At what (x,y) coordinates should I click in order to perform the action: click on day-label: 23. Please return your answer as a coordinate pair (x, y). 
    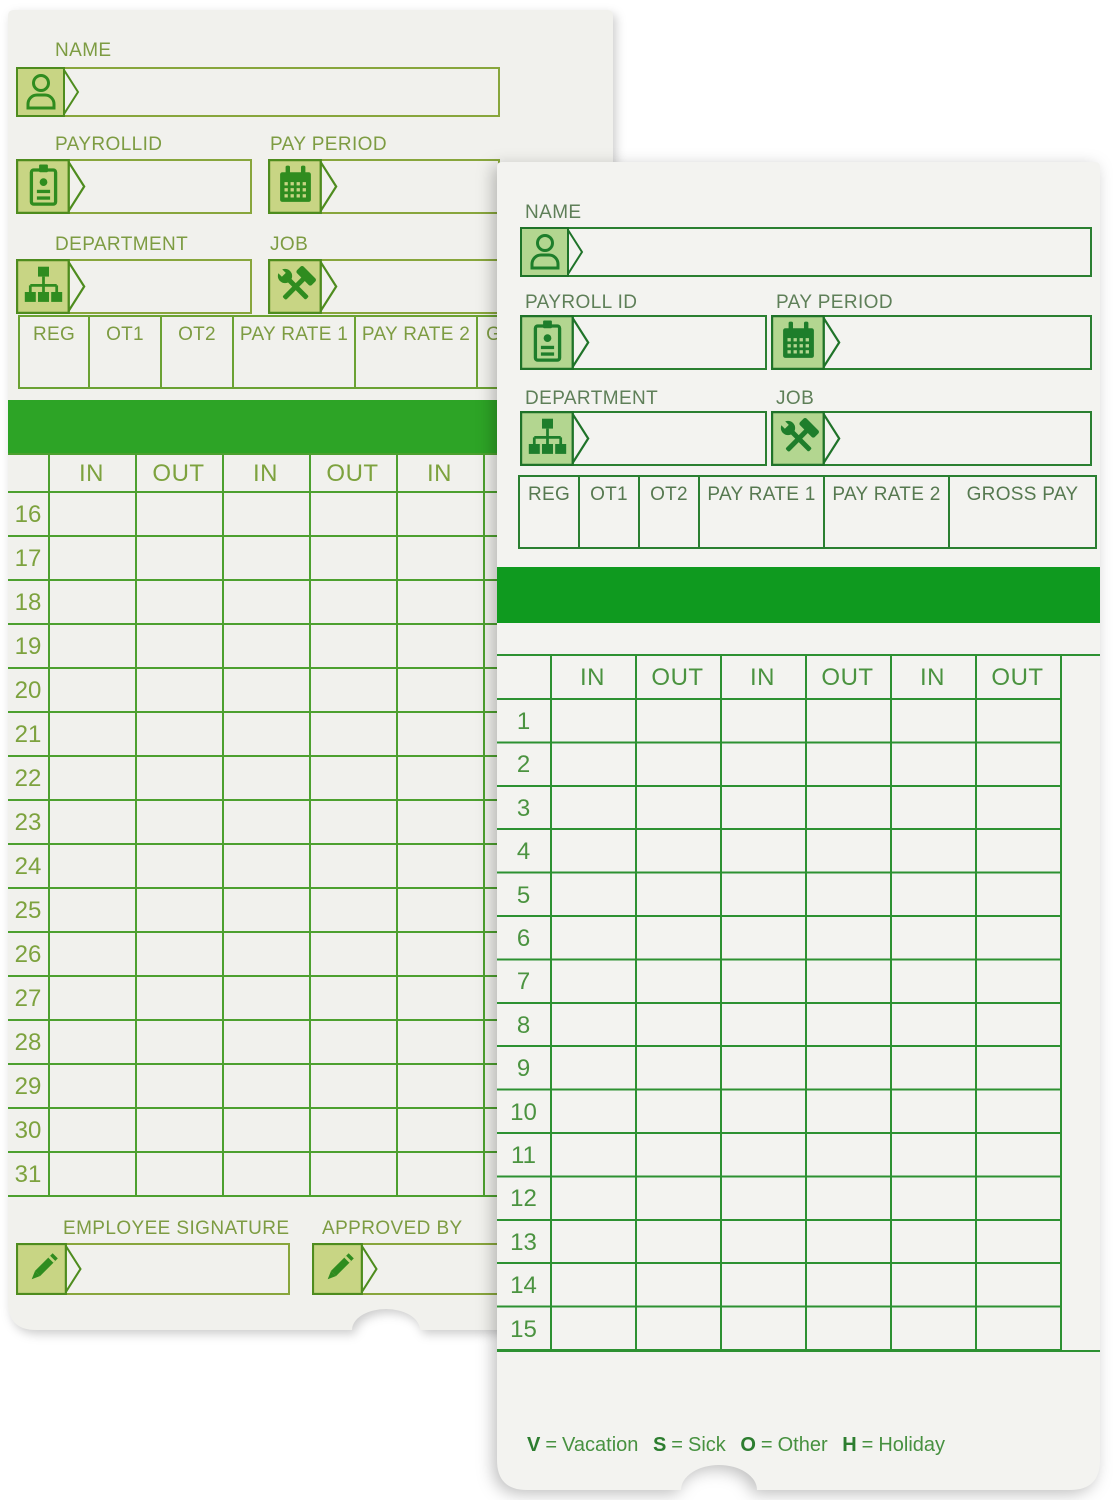
    Looking at the image, I should click on (28, 822).